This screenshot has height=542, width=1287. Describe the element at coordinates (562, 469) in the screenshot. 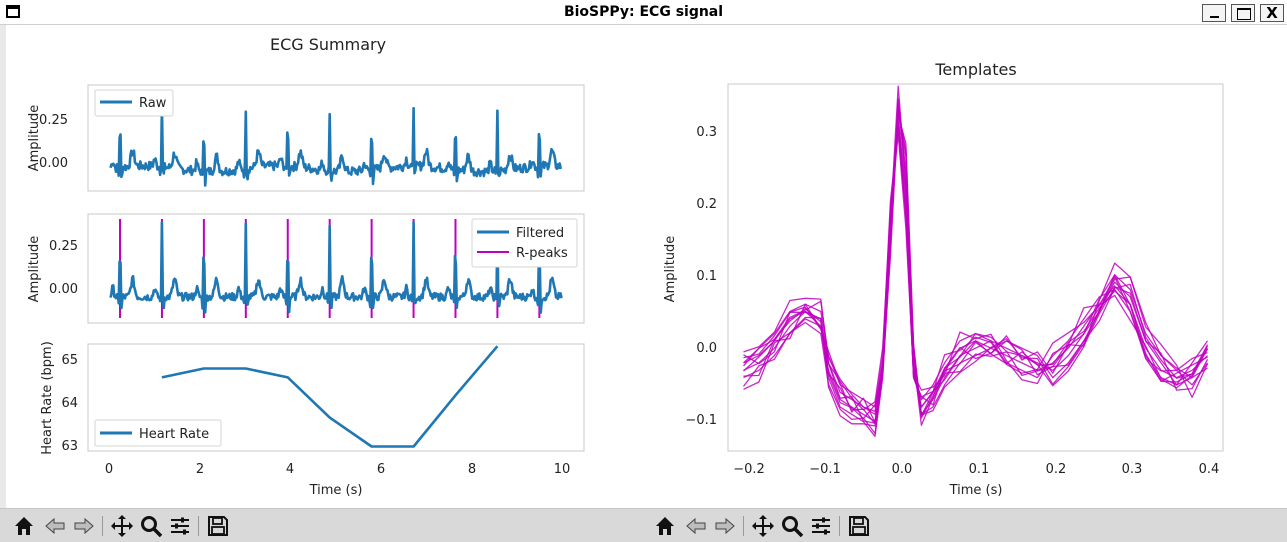

I see `hr-xtick: 10` at that location.